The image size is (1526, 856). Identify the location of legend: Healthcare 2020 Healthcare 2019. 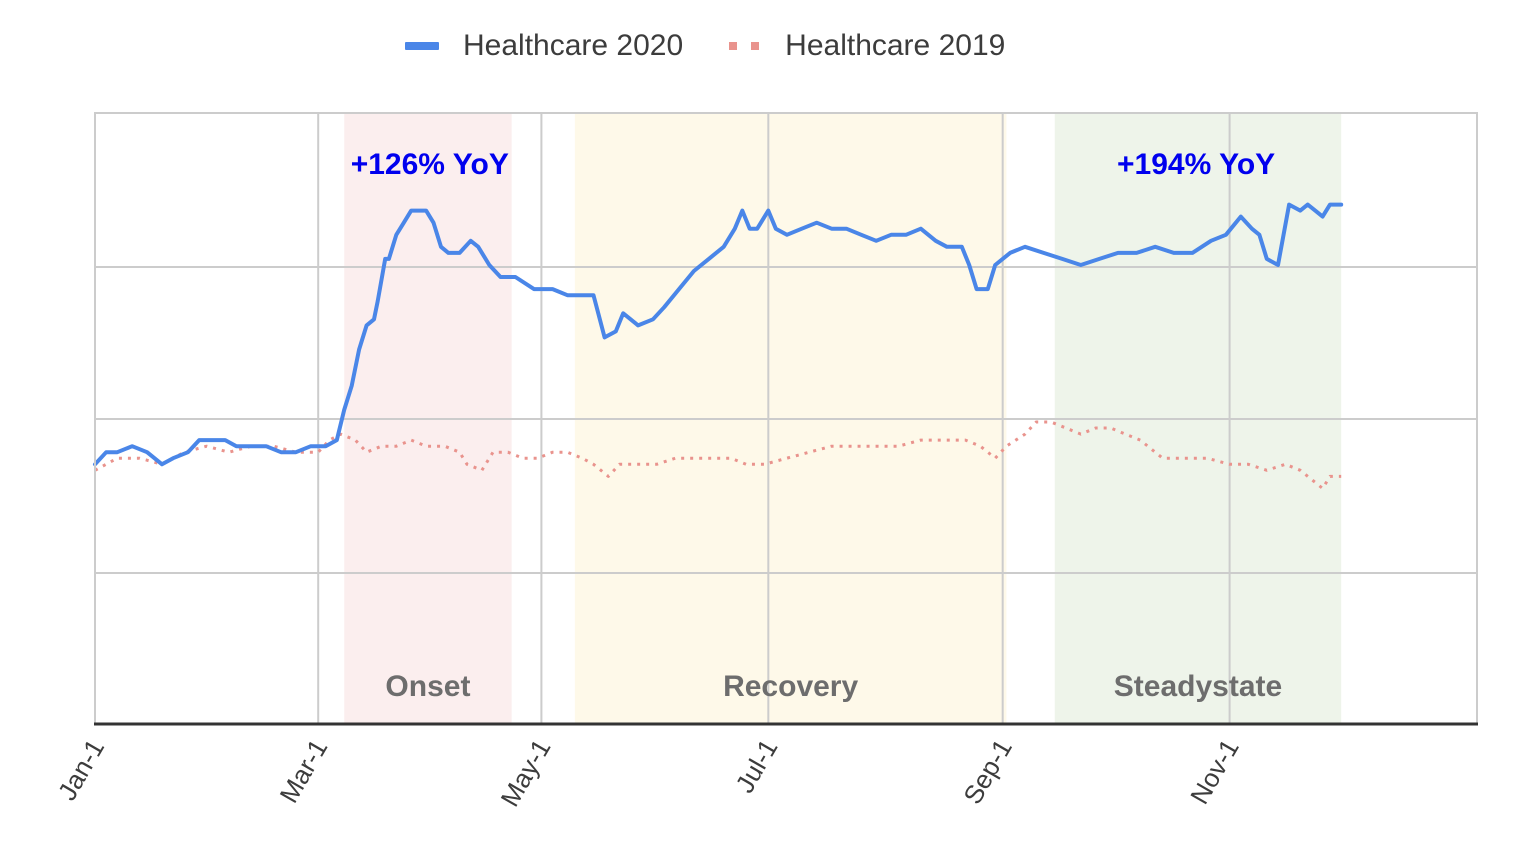
(727, 46).